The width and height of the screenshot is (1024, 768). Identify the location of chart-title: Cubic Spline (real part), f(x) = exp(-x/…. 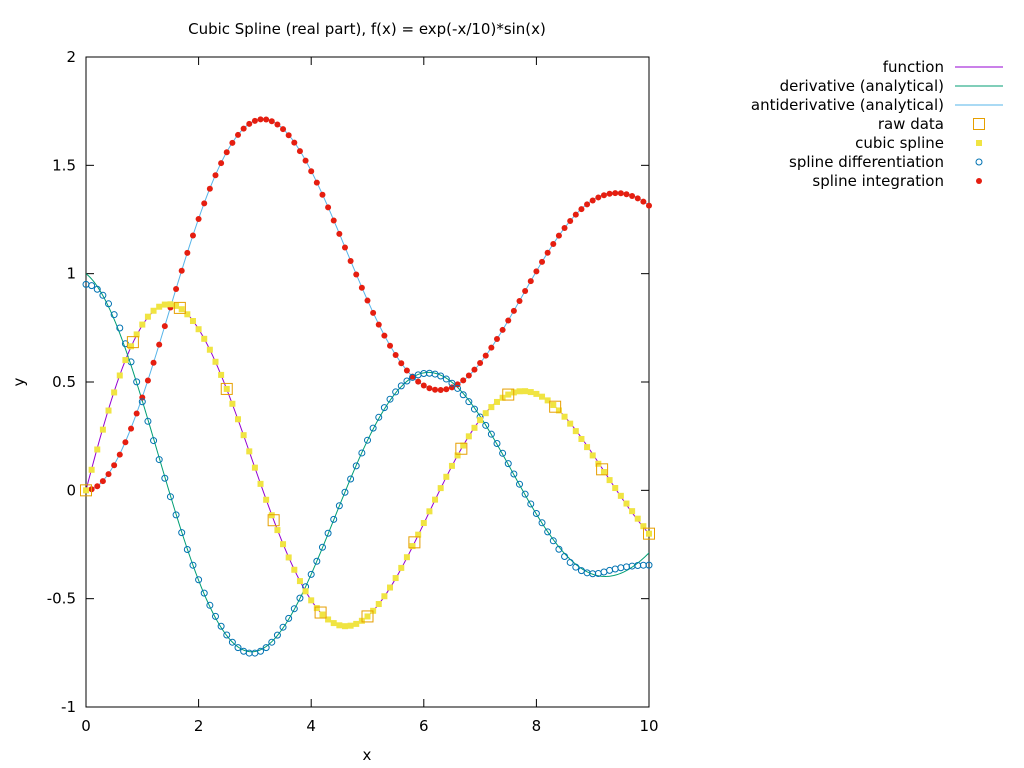
(367, 29).